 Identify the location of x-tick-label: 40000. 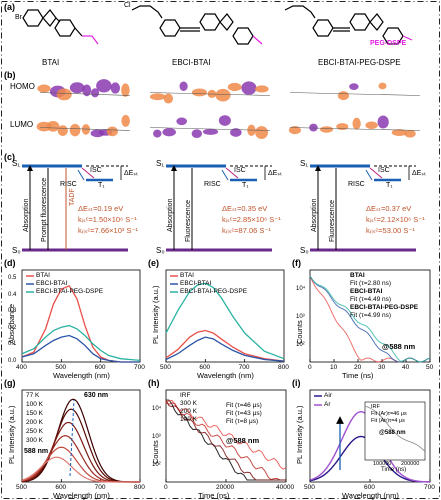
(285, 487).